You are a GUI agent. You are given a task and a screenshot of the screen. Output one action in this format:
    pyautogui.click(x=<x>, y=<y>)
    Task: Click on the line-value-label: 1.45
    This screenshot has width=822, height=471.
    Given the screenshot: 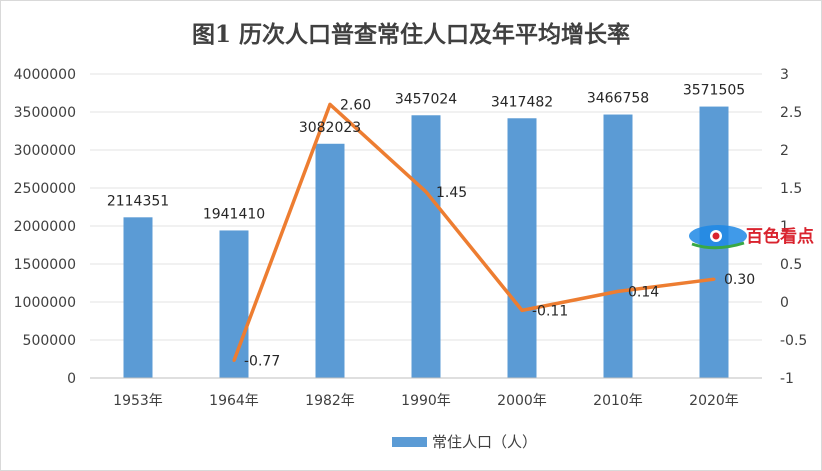 What is the action you would take?
    pyautogui.click(x=451, y=193)
    